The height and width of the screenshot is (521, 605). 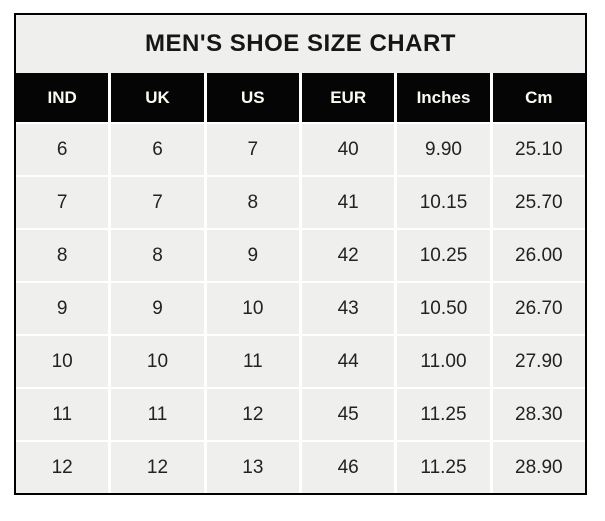 I want to click on table-cell: 45, so click(x=348, y=414).